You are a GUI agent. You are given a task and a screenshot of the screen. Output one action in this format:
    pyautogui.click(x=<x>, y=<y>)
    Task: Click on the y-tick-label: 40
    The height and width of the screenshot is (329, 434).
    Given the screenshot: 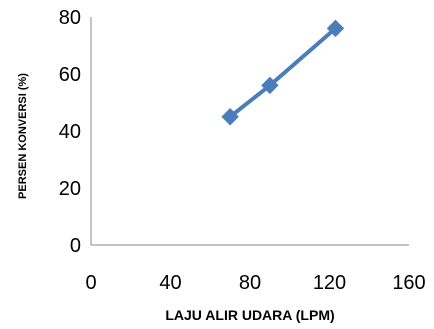 What is the action you would take?
    pyautogui.click(x=70, y=132)
    